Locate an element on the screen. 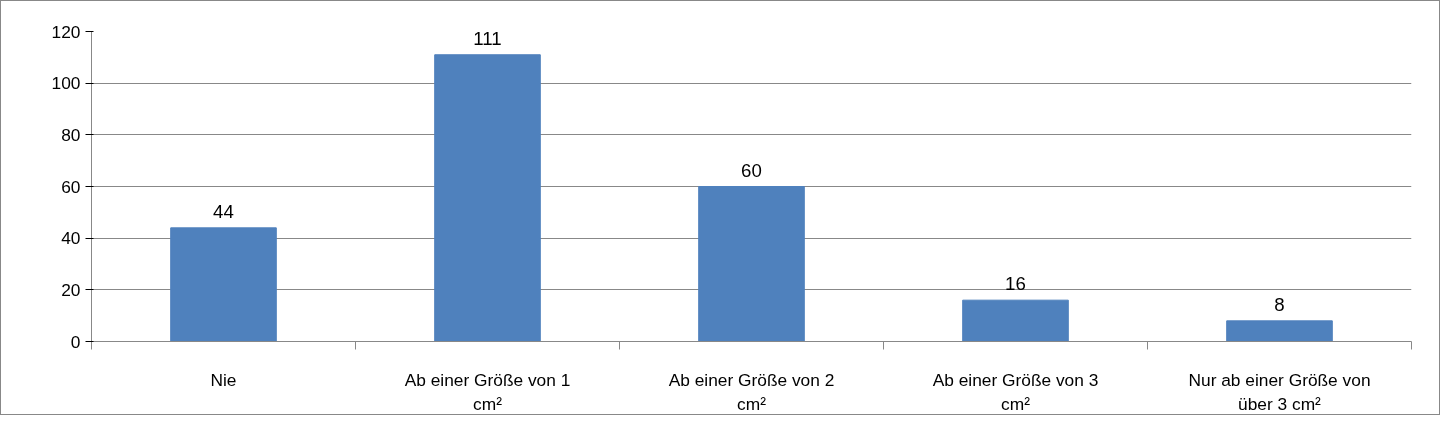 The height and width of the screenshot is (427, 1455). y-tick-label: 80 is located at coordinates (71, 134).